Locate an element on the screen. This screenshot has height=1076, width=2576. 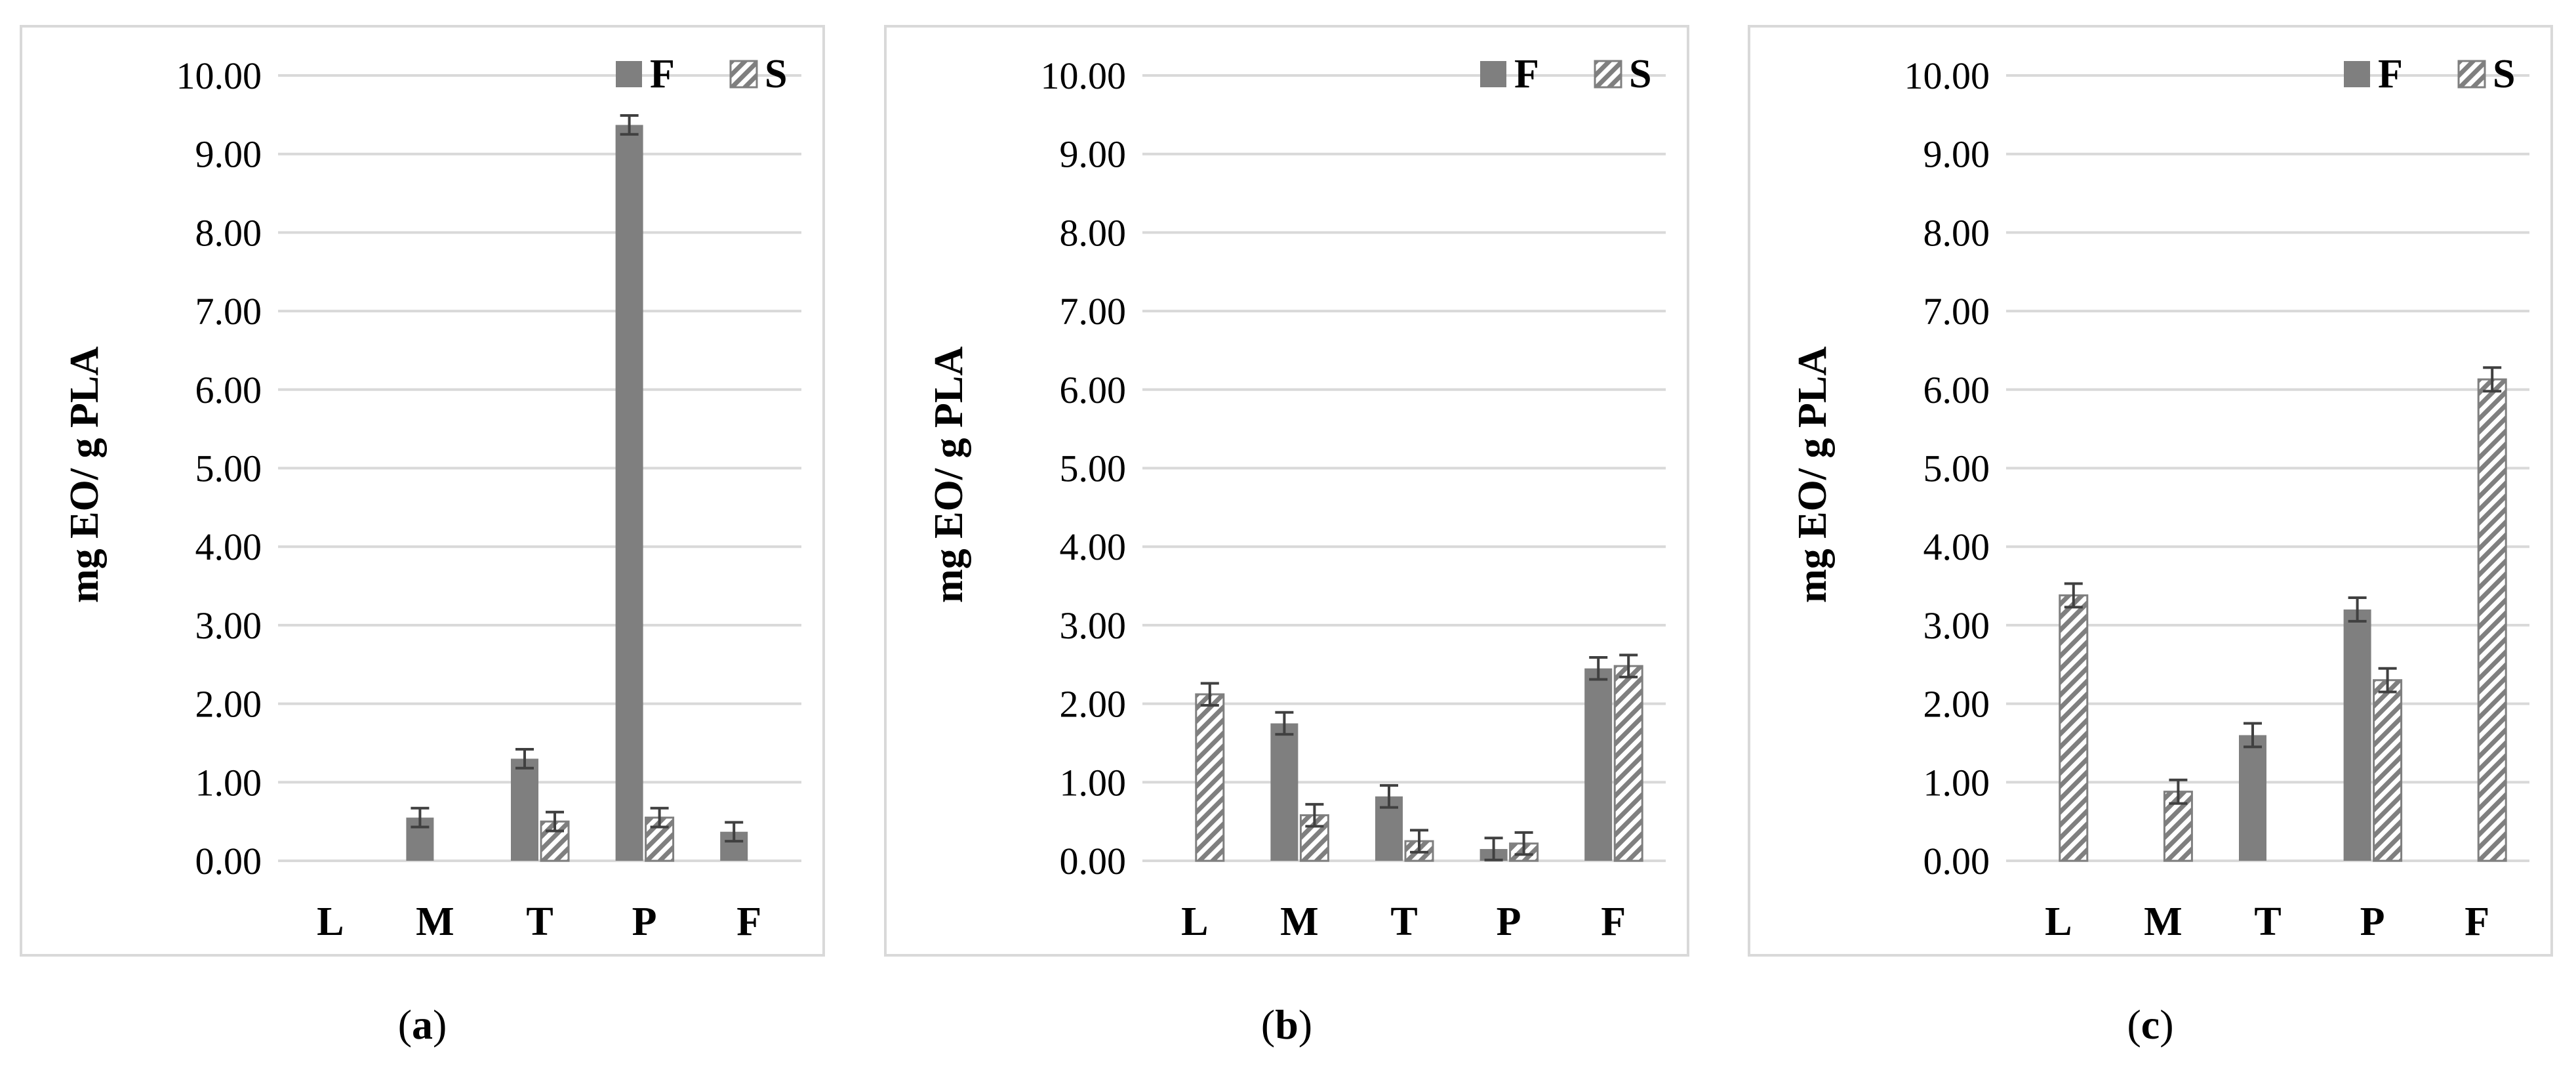
bar-f-m is located at coordinates (1284, 792).